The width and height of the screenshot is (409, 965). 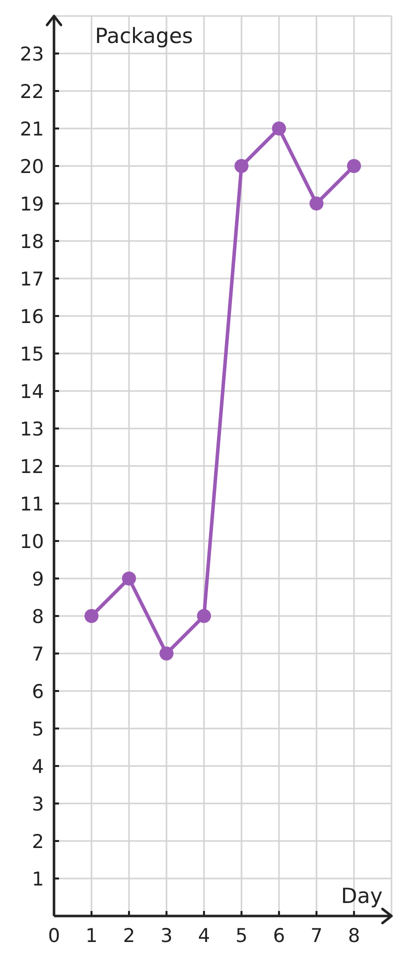 What do you see at coordinates (38, 579) in the screenshot?
I see `y-tick-label: 9` at bounding box center [38, 579].